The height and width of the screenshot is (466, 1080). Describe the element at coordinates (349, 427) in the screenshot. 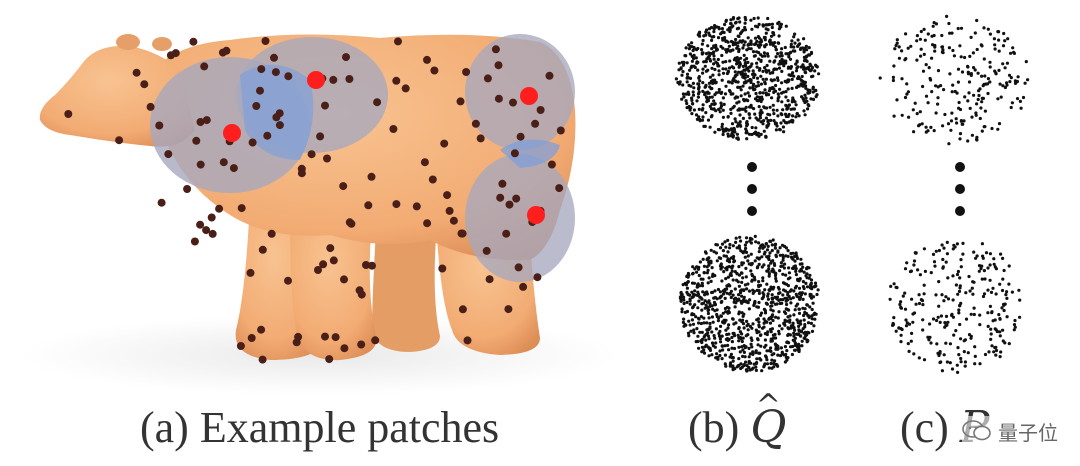

I see `caption-a-text: Example patches` at that location.